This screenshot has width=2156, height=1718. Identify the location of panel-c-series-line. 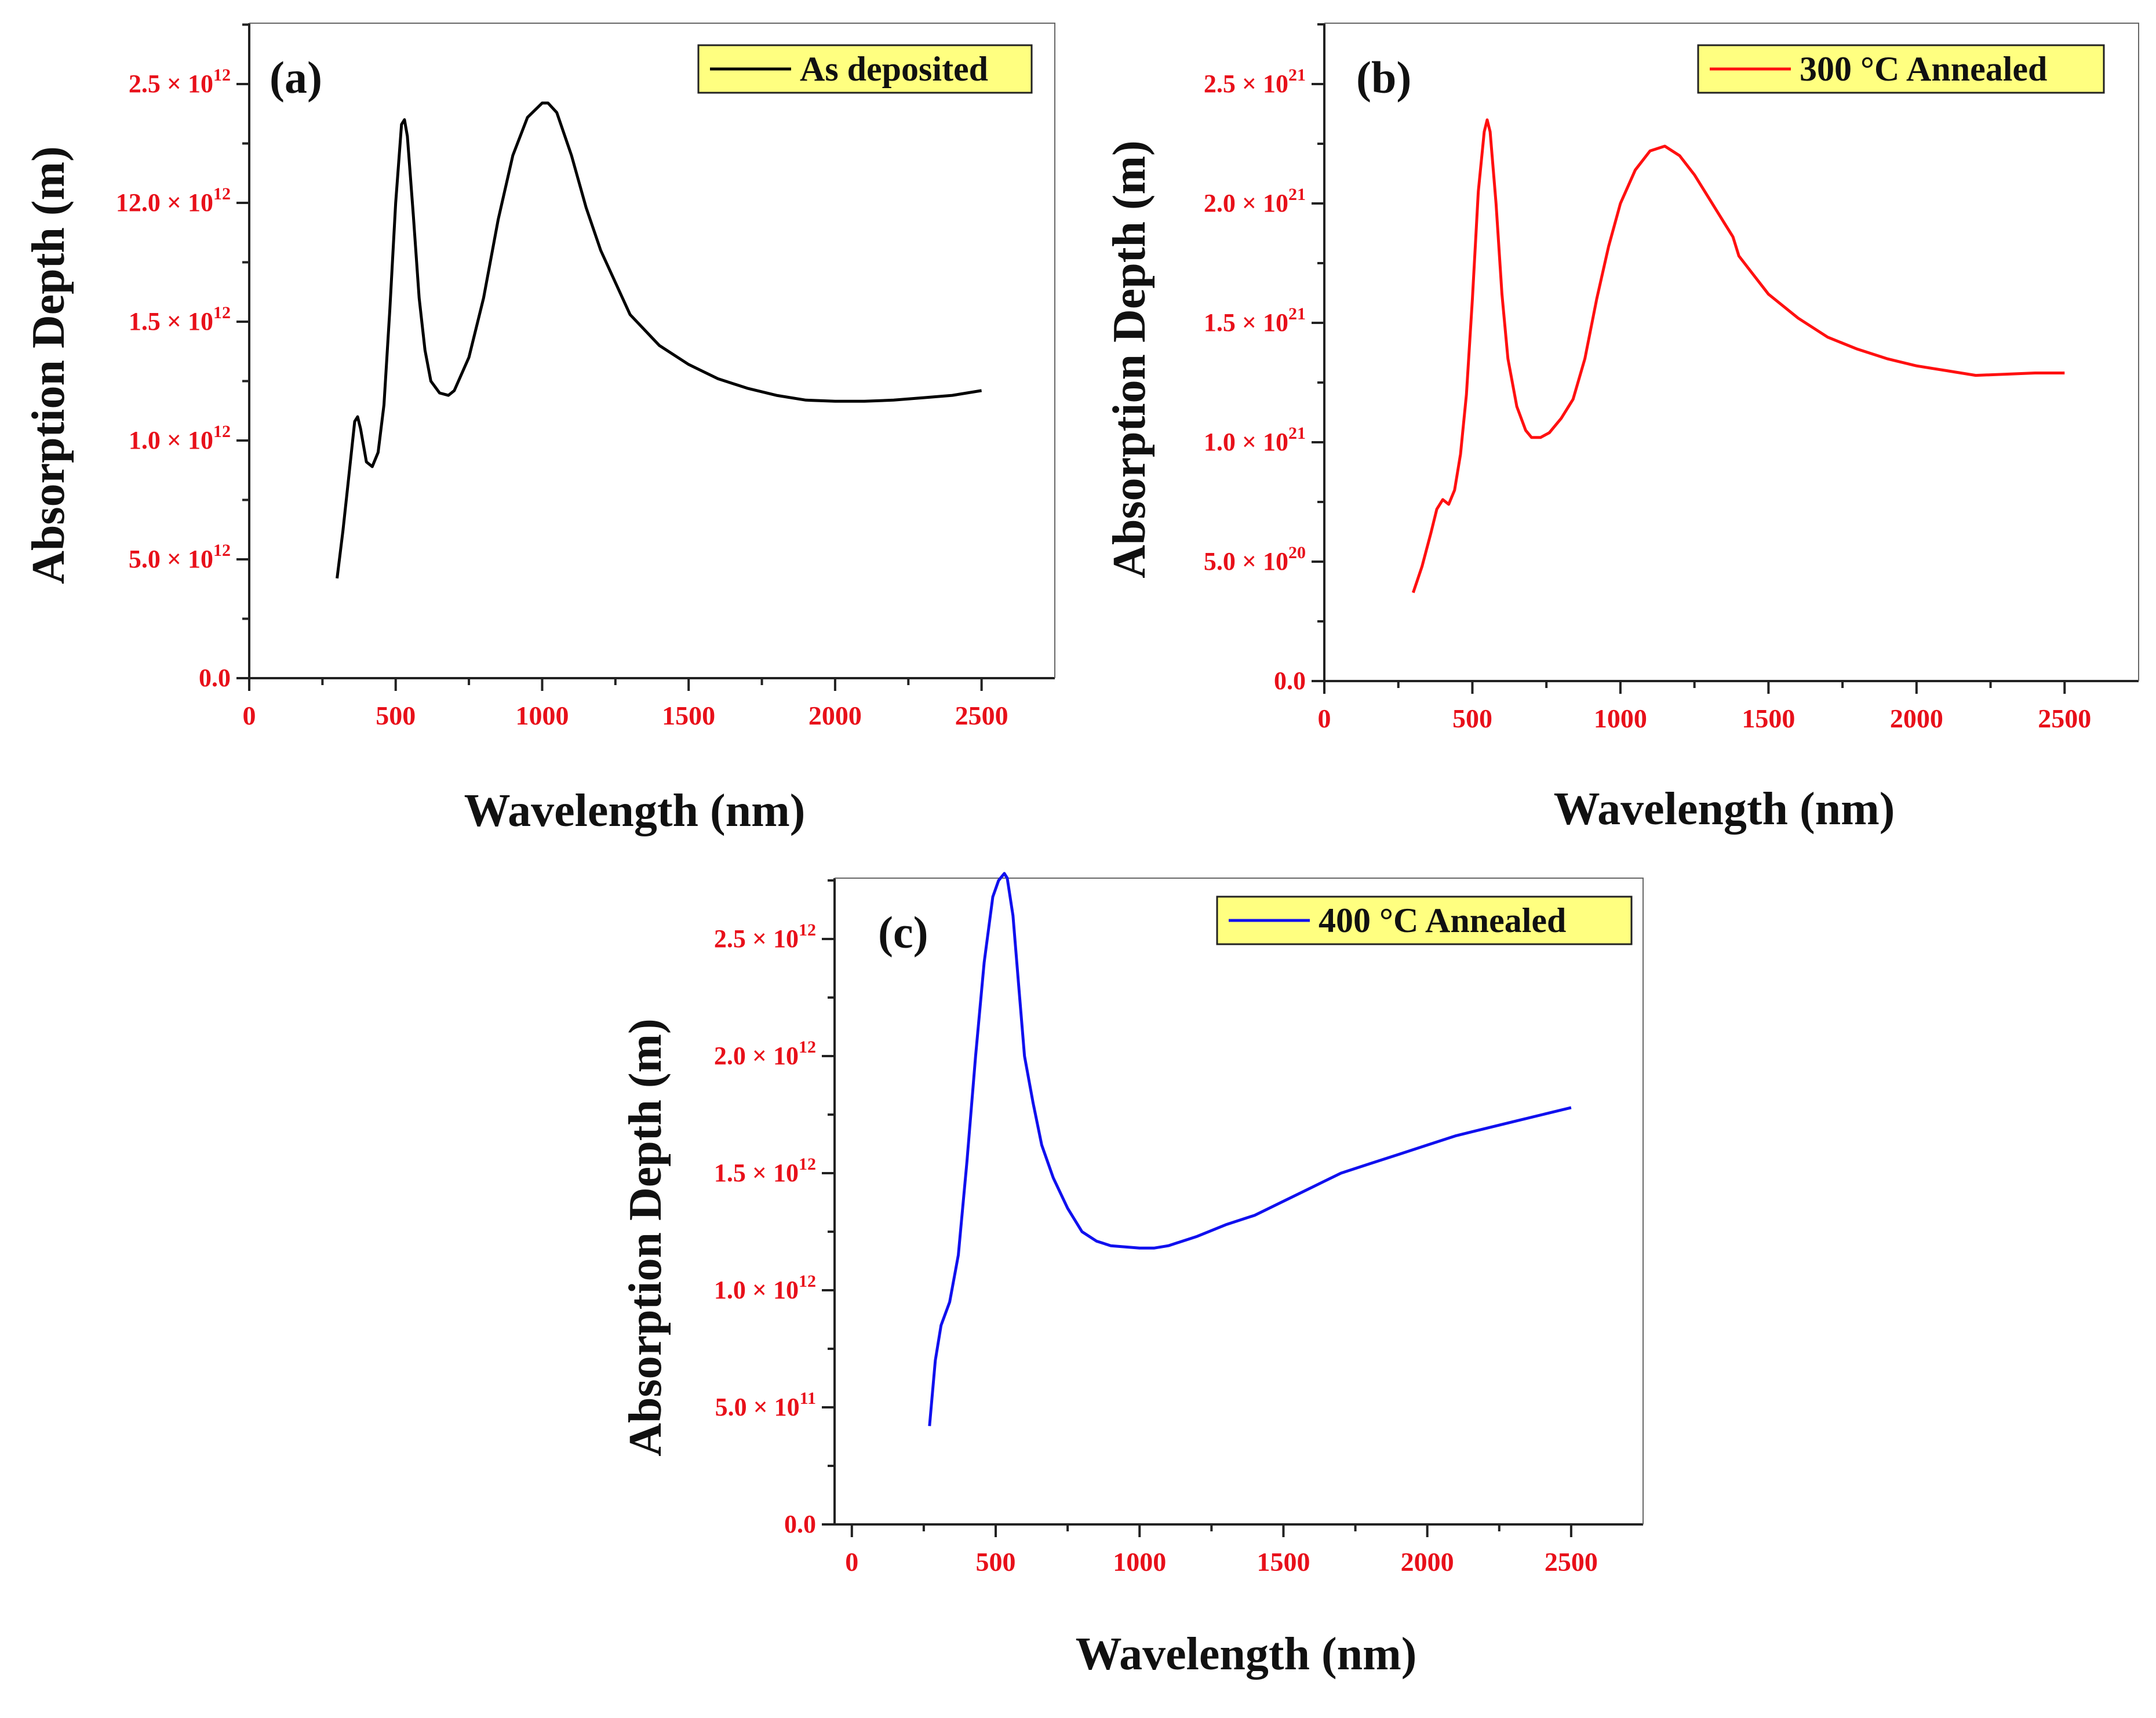
(1250, 1149).